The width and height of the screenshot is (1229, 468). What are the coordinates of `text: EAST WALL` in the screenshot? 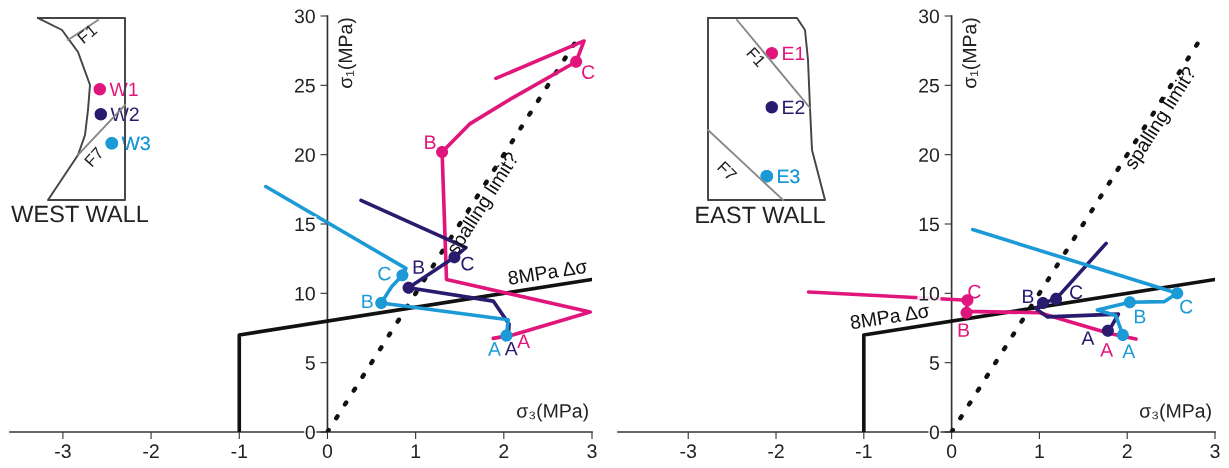 It's located at (760, 215).